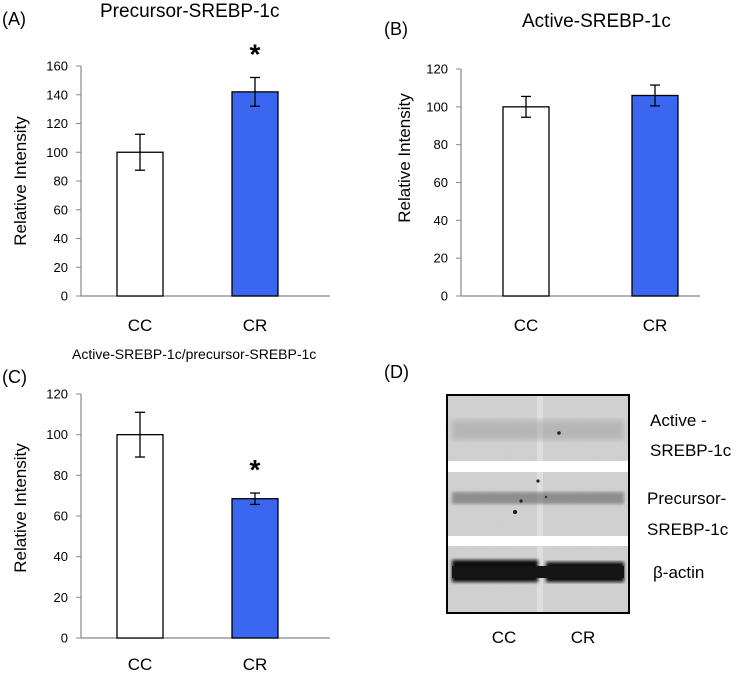 Image resolution: width=750 pixels, height=675 pixels. Describe the element at coordinates (194, 354) in the screenshot. I see `chart-title: Active-SREBP-1c/precursor-SREBP-1c` at that location.